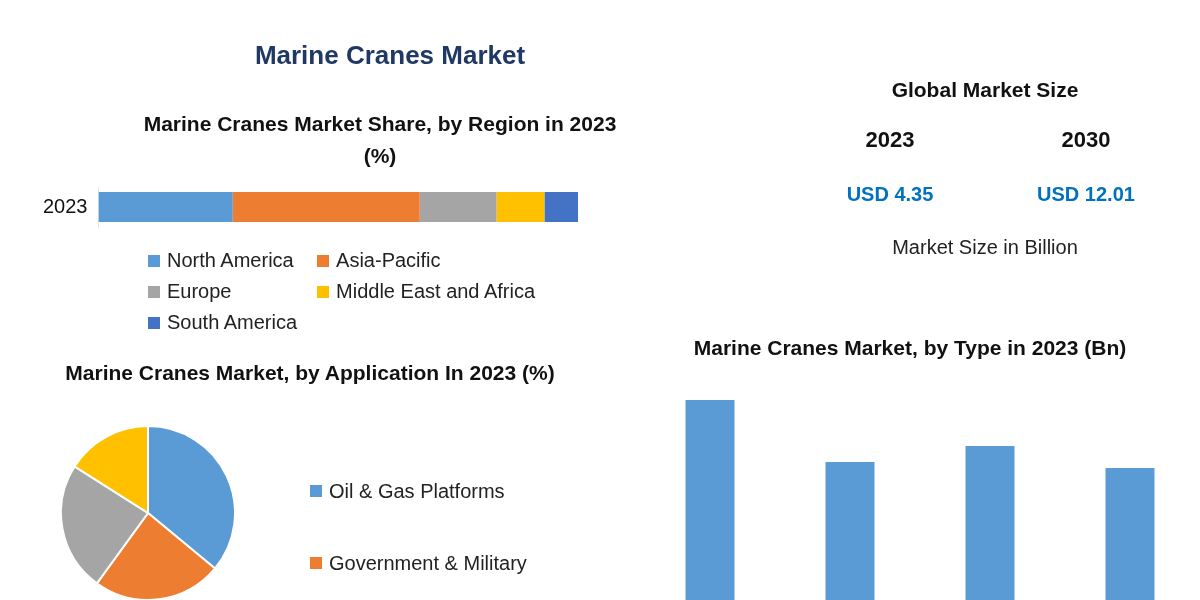 The image size is (1200, 600). I want to click on legend-label: Government & Military, so click(428, 563).